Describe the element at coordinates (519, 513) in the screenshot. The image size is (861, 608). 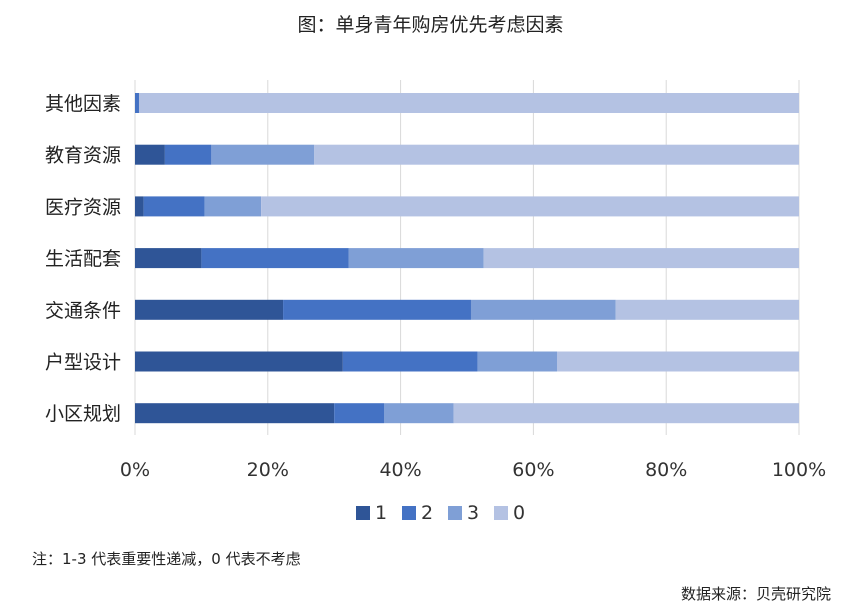
I see `legend-label: 0` at that location.